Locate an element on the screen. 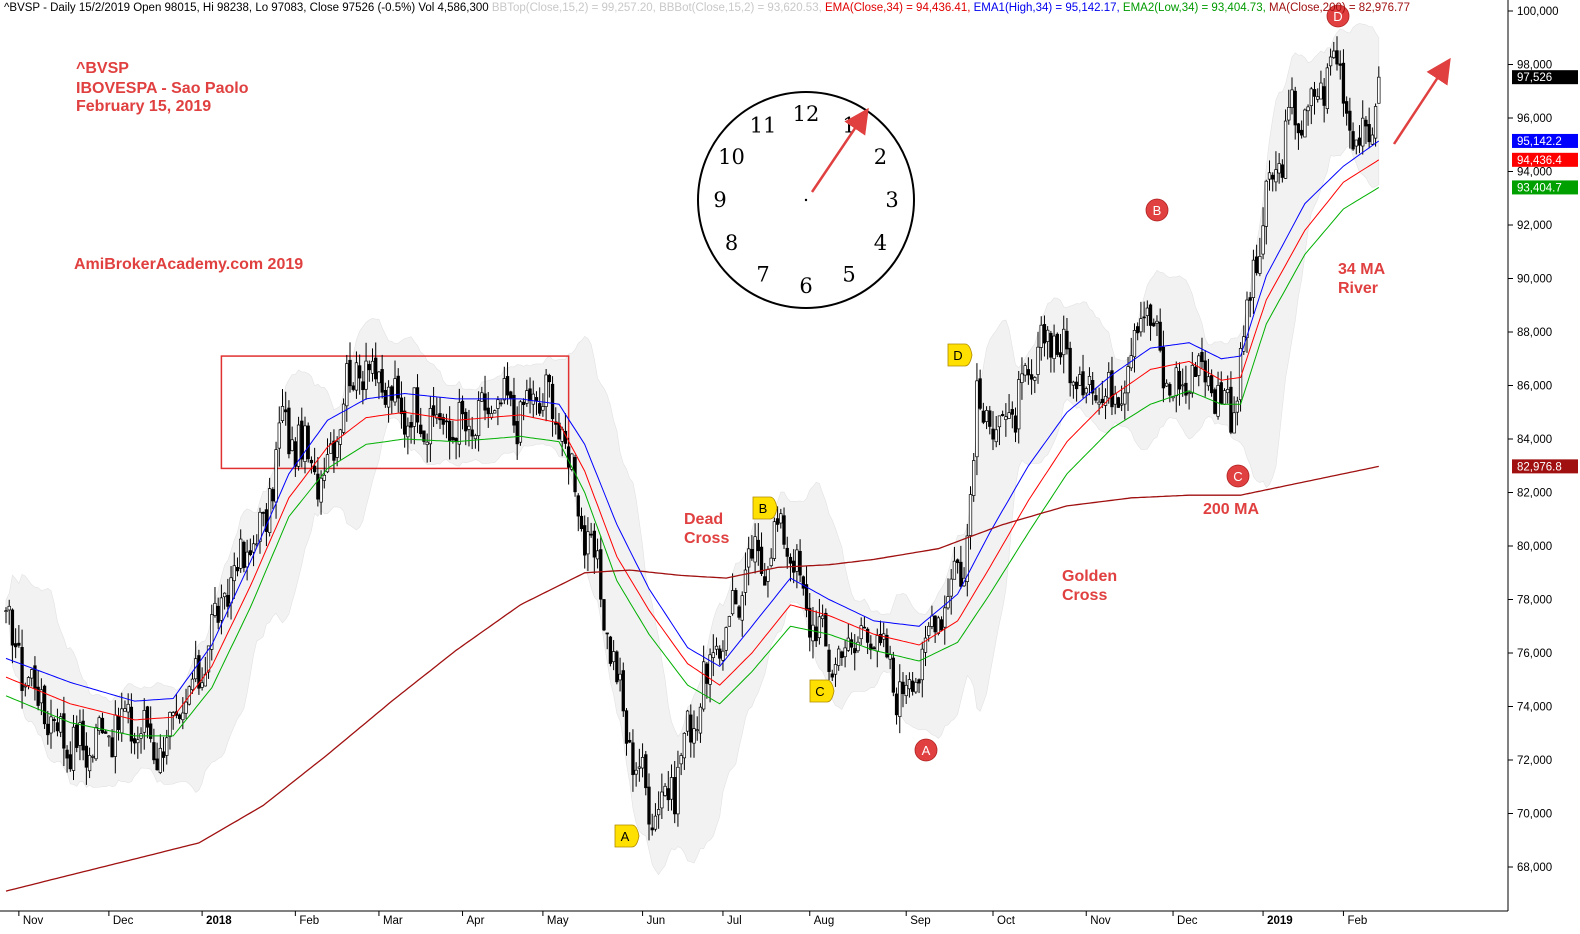 This screenshot has width=1580, height=934. marker-yellow-A: A is located at coordinates (627, 836).